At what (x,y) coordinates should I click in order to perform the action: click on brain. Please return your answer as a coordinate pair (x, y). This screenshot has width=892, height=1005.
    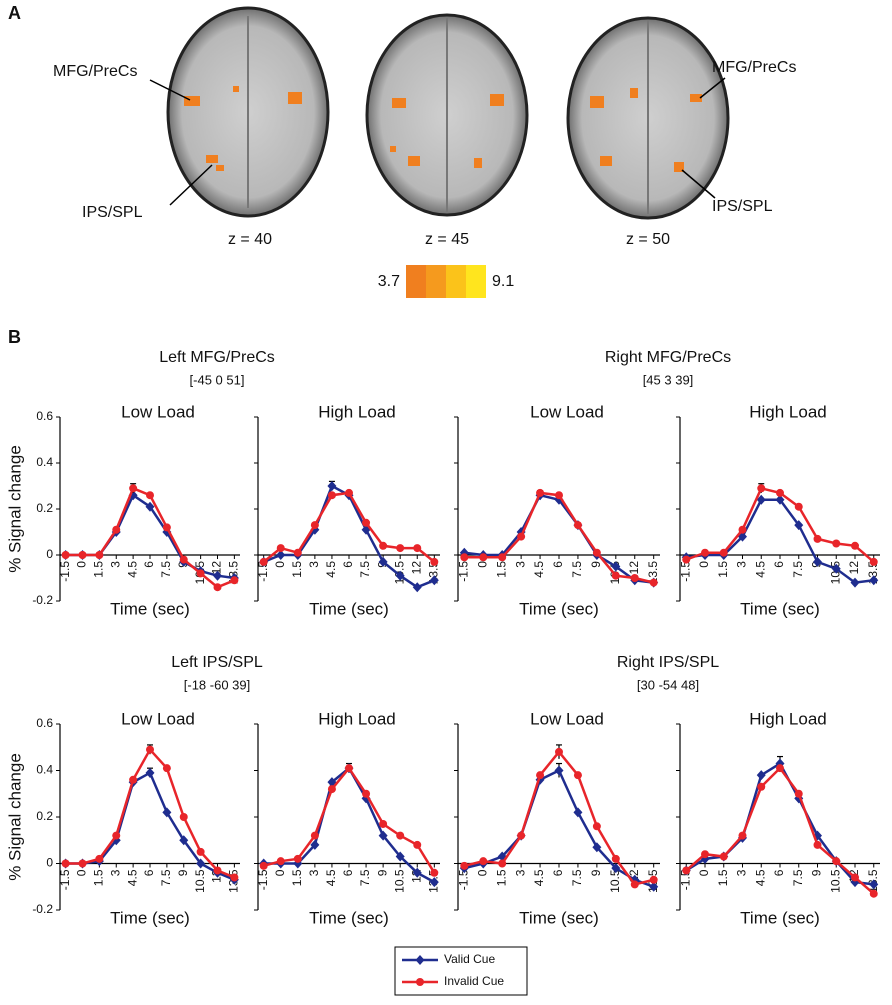
    Looking at the image, I should click on (248, 112).